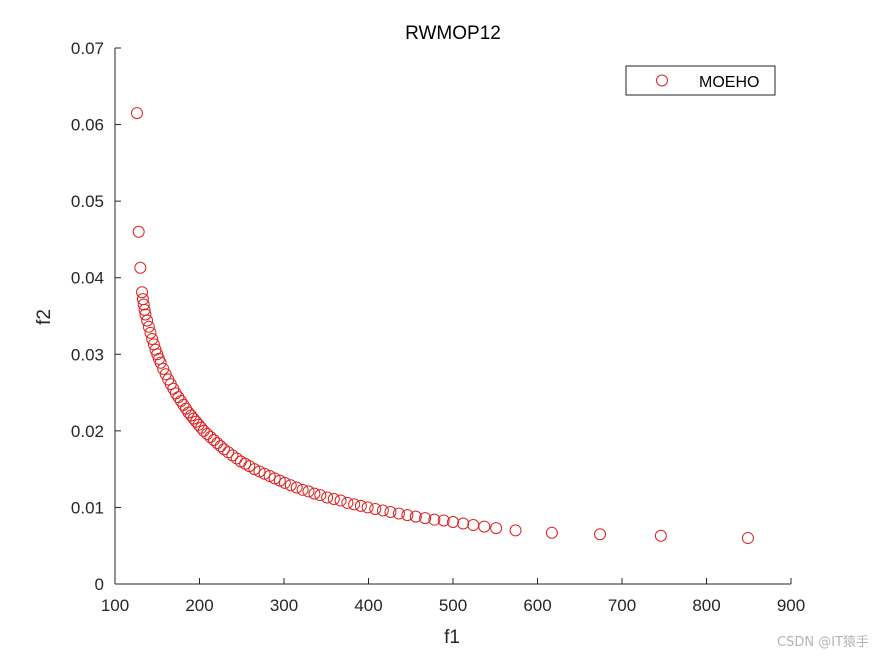 The height and width of the screenshot is (656, 875). Describe the element at coordinates (662, 80) in the screenshot. I see `legend-marker` at that location.